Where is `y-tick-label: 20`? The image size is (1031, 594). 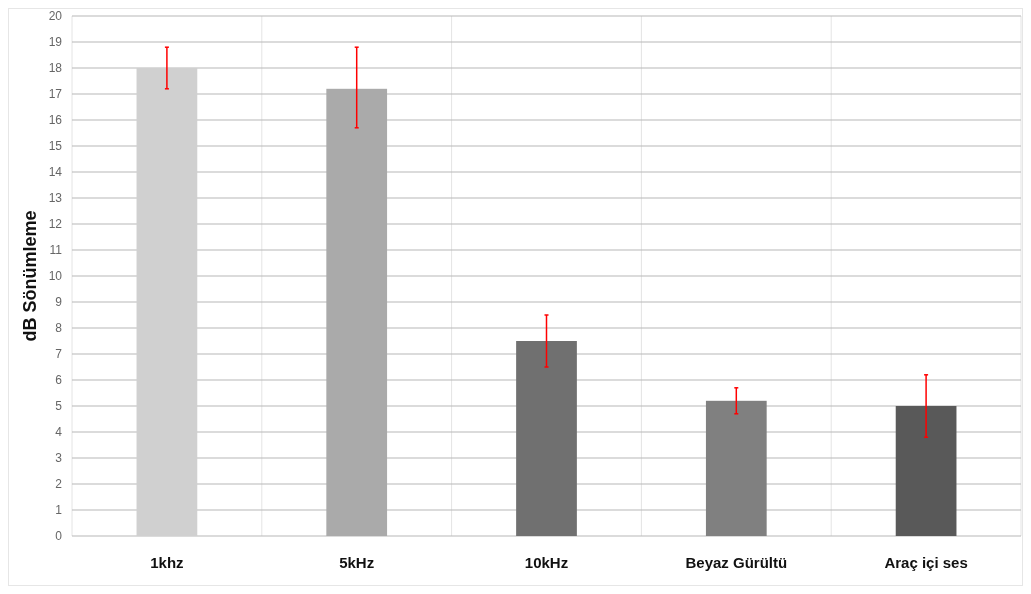 y-tick-label: 20 is located at coordinates (55, 16).